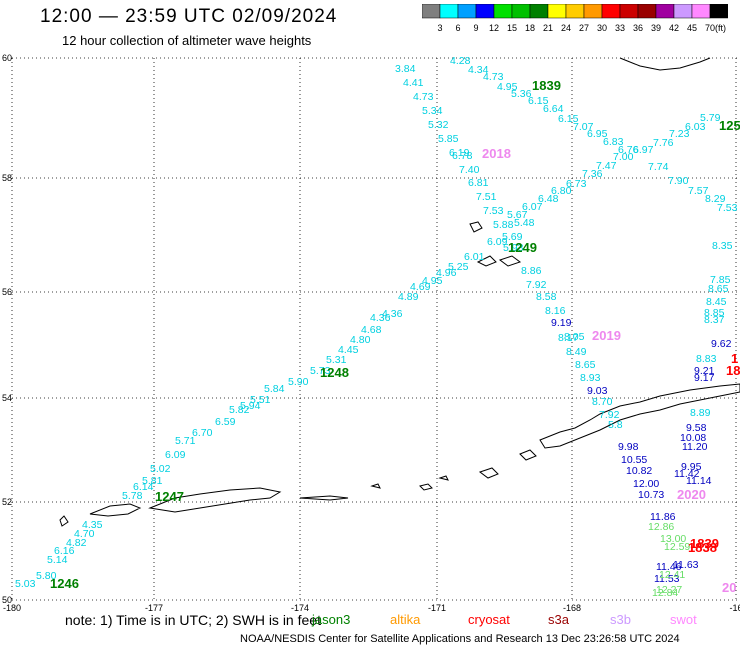 This screenshot has width=740, height=650. I want to click on swh-label: 8.65, so click(585, 365).